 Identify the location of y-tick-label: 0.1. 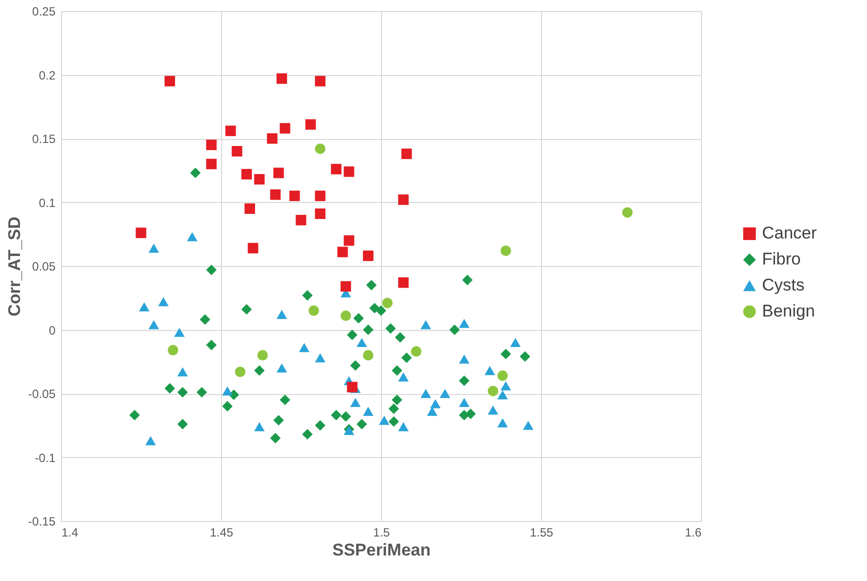
(47, 203).